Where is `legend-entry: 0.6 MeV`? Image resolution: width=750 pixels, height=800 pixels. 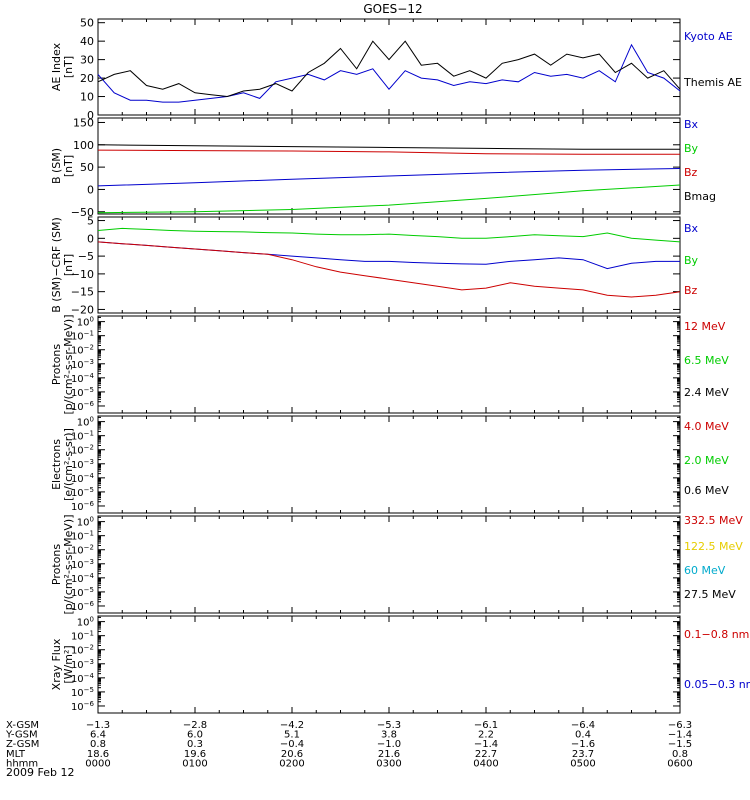 legend-entry: 0.6 MeV is located at coordinates (706, 490).